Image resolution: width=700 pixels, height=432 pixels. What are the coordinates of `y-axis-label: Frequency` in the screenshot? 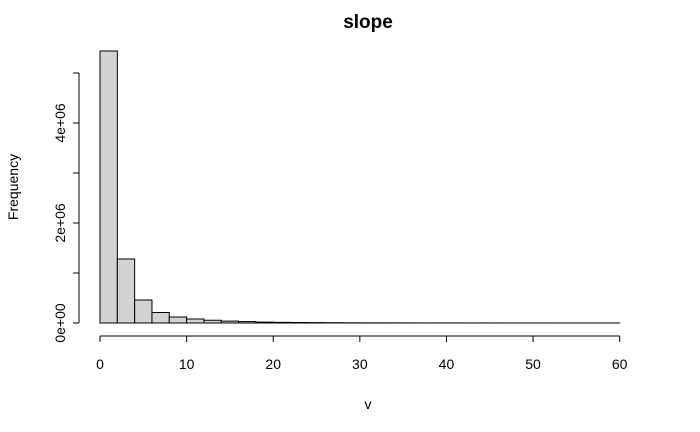 It's located at (13, 187).